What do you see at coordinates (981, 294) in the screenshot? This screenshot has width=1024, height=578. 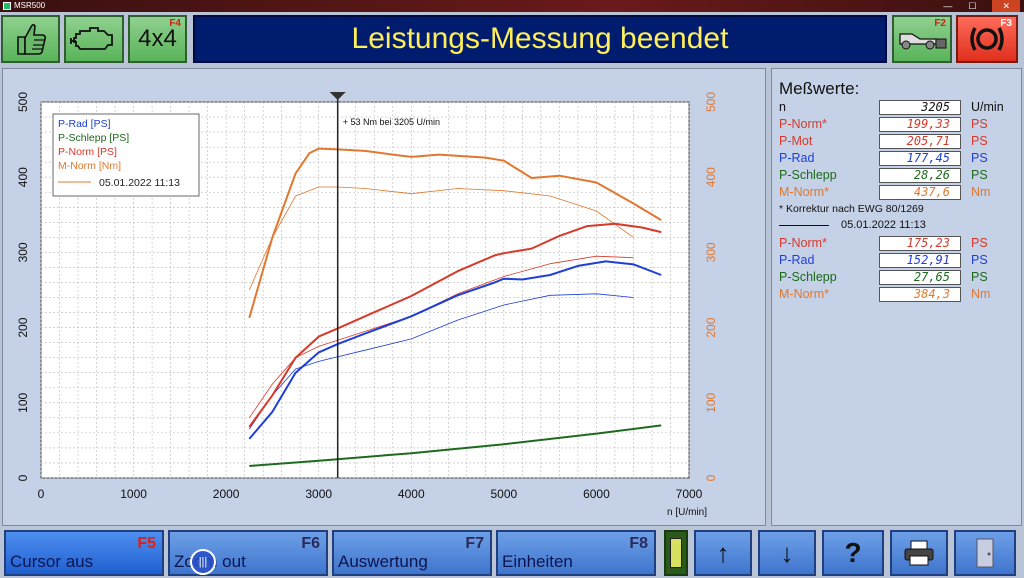 I see `ref-value-unit: Nm` at bounding box center [981, 294].